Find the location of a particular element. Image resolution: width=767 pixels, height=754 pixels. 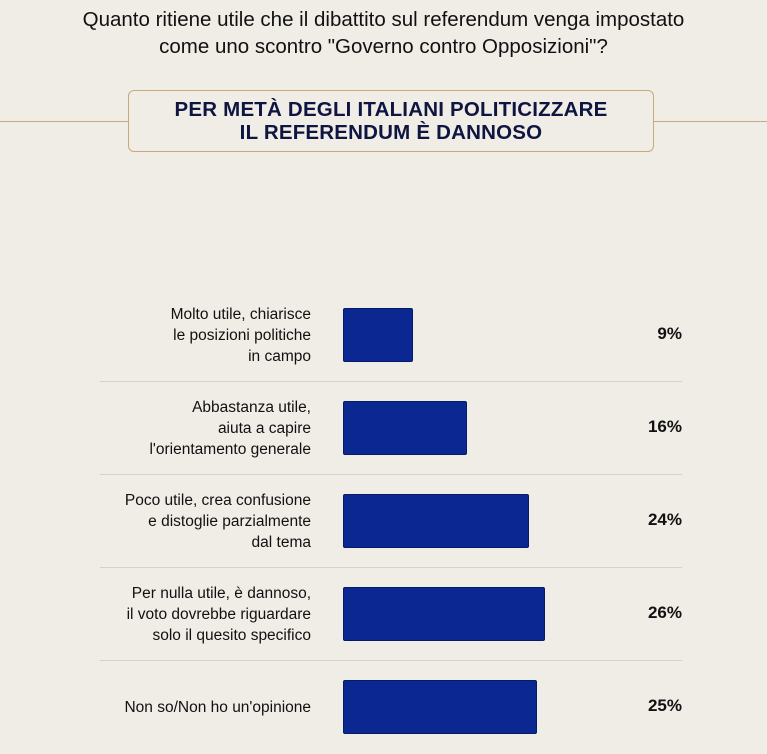

category-label-line: il voto dovrebbe riguardare is located at coordinates (218, 614).